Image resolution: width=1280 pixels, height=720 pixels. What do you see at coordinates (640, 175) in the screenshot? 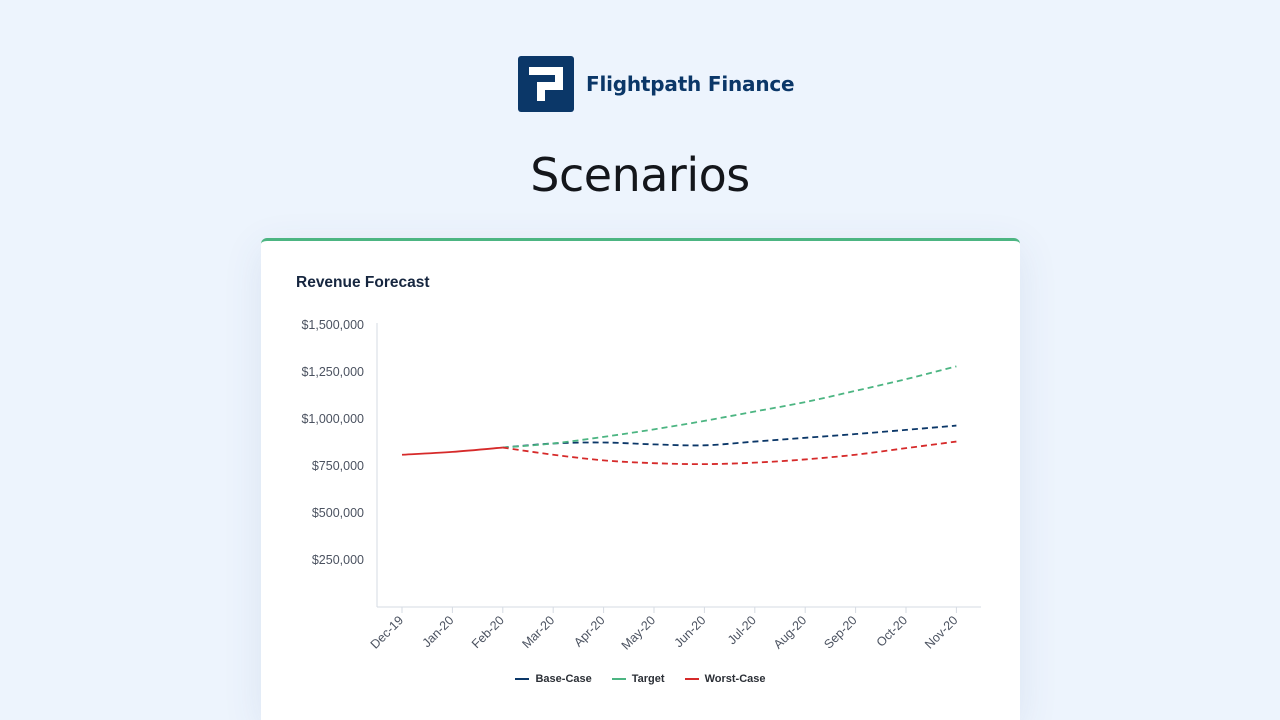
I see `page-title: Scenarios` at bounding box center [640, 175].